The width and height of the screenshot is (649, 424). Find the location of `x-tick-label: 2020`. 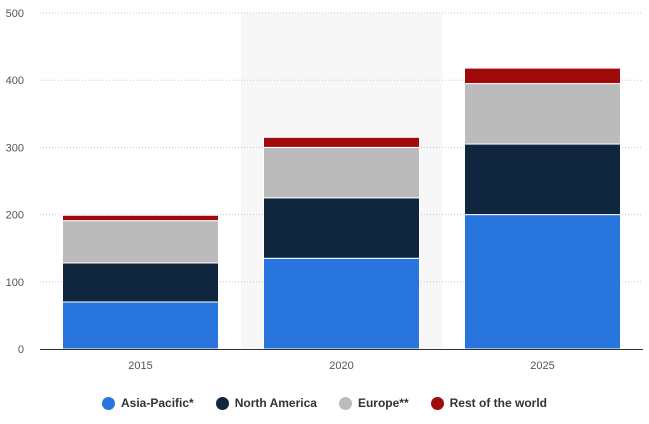

x-tick-label: 2020 is located at coordinates (341, 366).